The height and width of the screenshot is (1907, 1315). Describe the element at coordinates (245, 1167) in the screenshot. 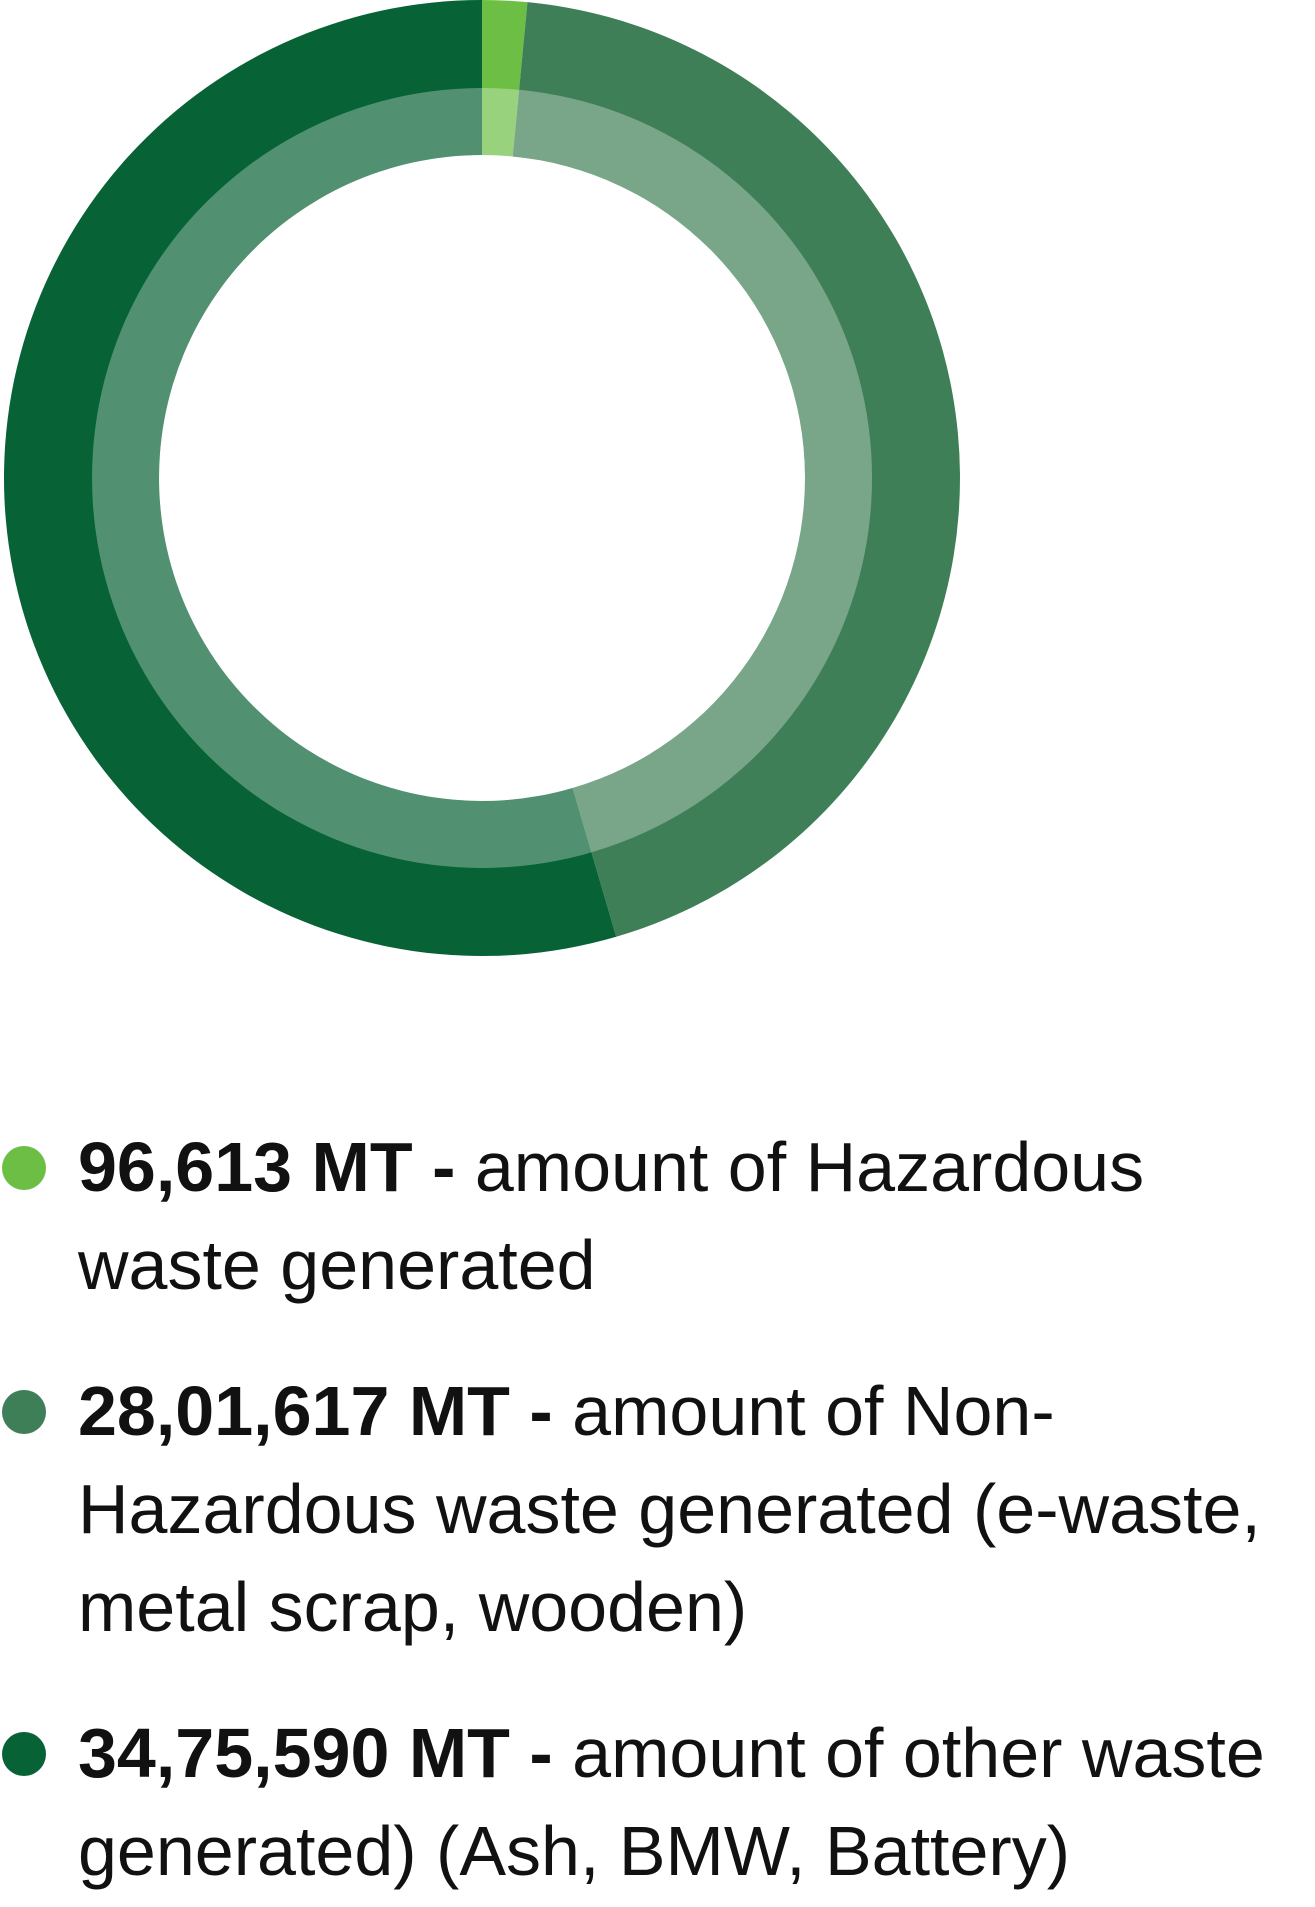

I see `legend-value-hazardous: 96,613 MT` at that location.